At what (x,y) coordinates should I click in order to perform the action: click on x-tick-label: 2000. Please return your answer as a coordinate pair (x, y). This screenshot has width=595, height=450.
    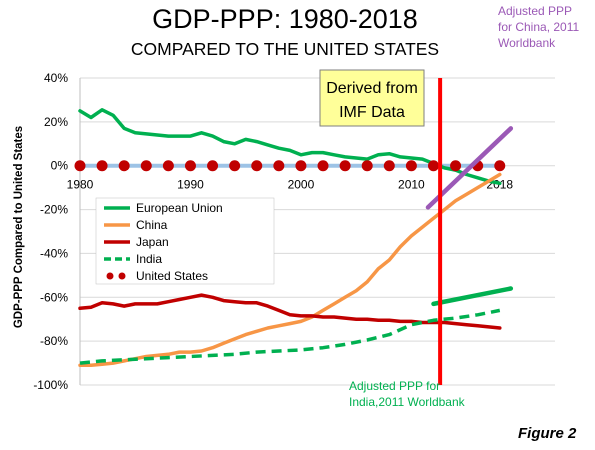
    Looking at the image, I should click on (301, 185).